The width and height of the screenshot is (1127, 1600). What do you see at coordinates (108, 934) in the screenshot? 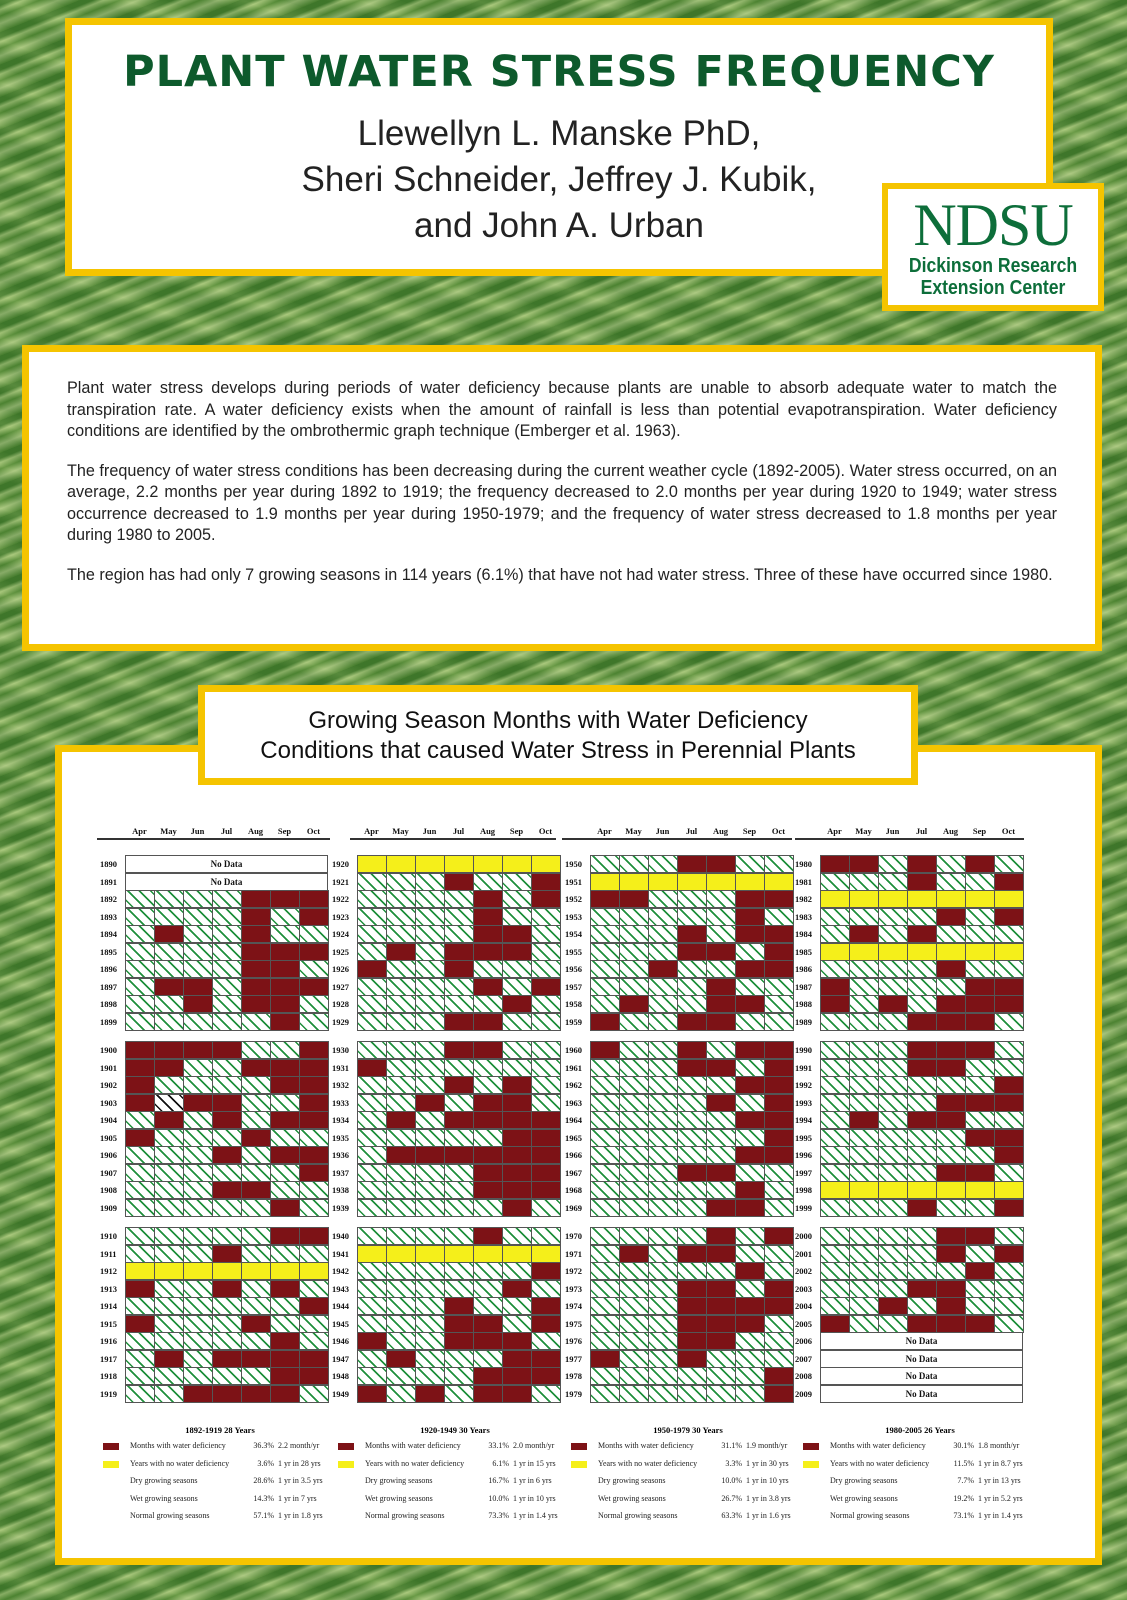
I see `year-label: 1894` at bounding box center [108, 934].